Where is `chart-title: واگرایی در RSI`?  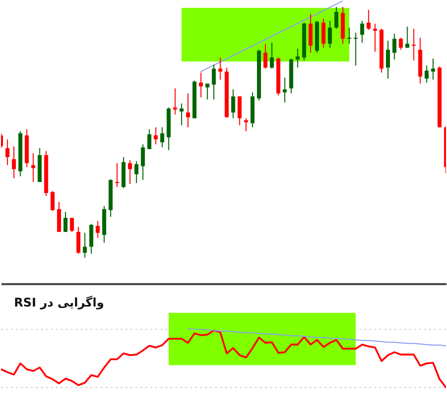
chart-title: واگرایی در RSI is located at coordinates (59, 303).